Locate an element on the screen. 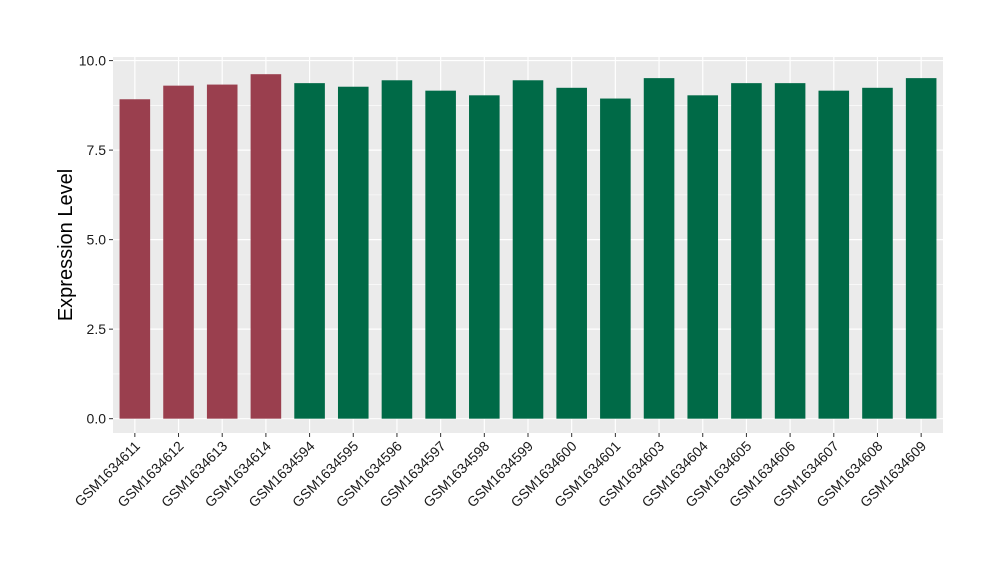 The width and height of the screenshot is (1000, 580). y-tick-label: 2.5 is located at coordinates (97, 329).